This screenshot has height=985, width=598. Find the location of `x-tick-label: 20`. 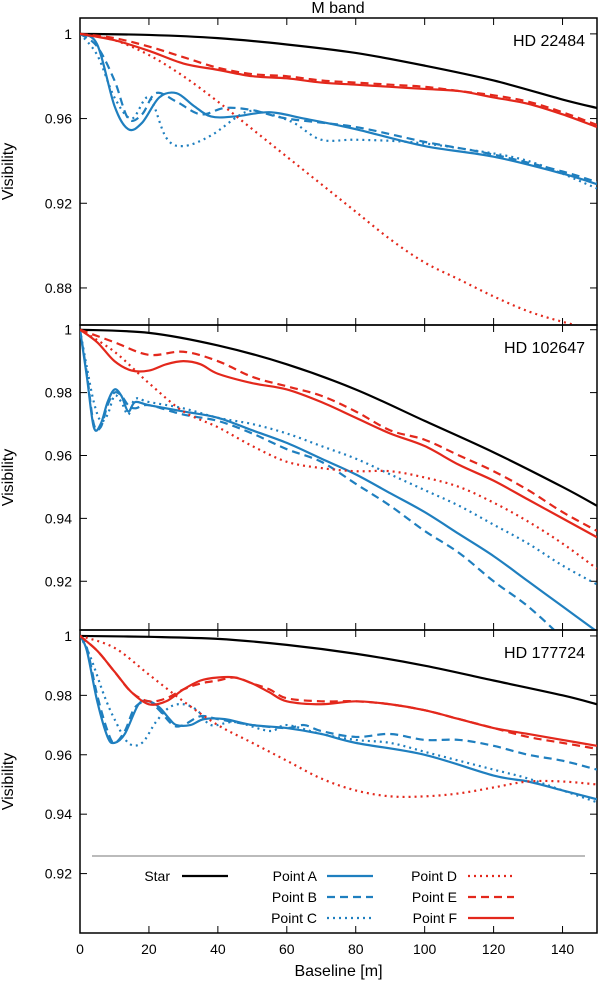

x-tick-label: 20 is located at coordinates (149, 949).